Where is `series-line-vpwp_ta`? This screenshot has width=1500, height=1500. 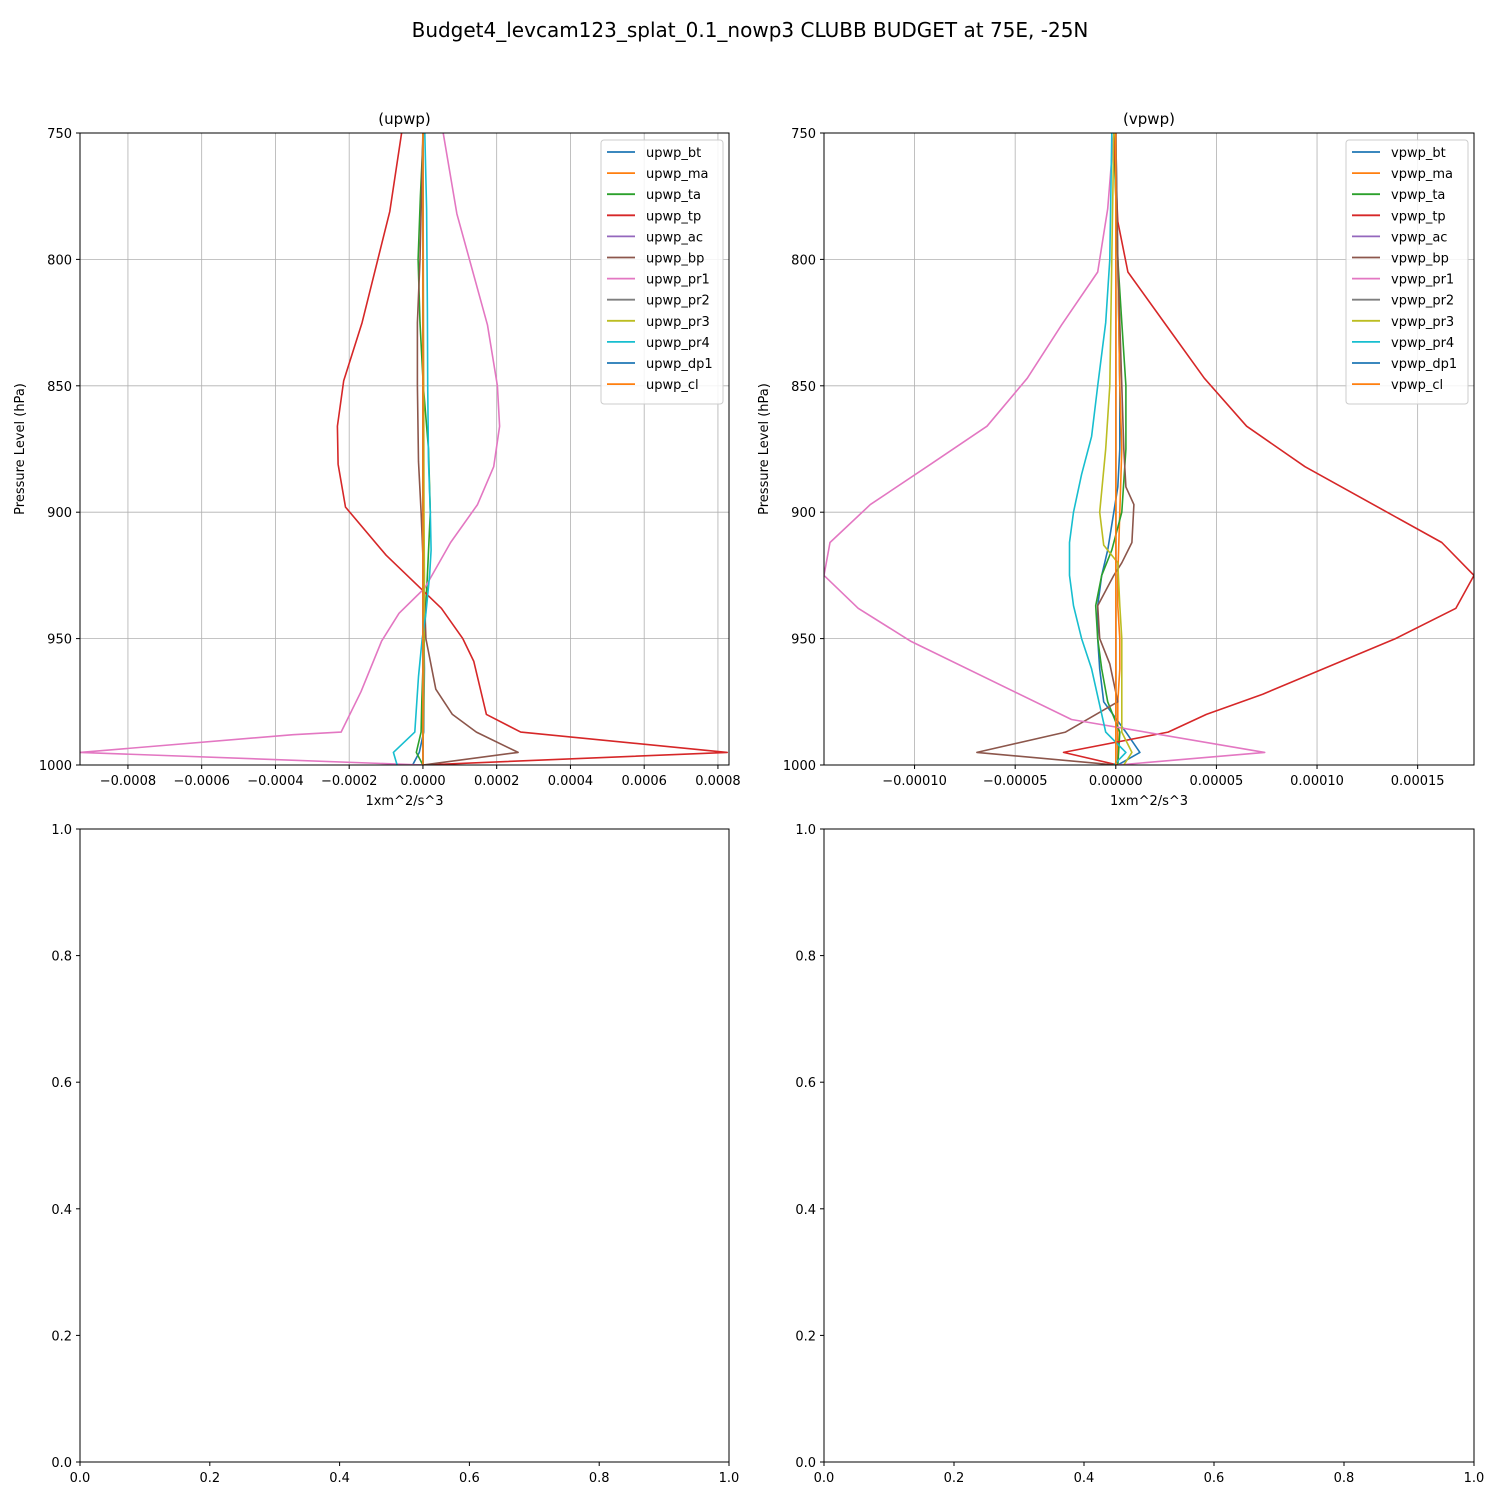
series-line-vpwp_ta is located at coordinates (1110, 449).